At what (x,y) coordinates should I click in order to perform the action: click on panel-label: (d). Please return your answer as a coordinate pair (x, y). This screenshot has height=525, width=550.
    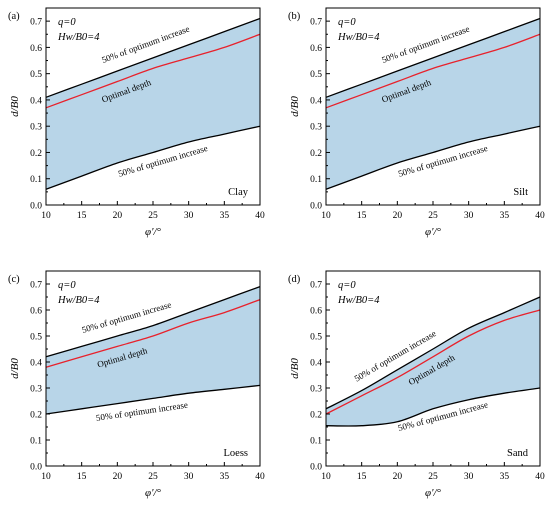
    Looking at the image, I should click on (294, 279).